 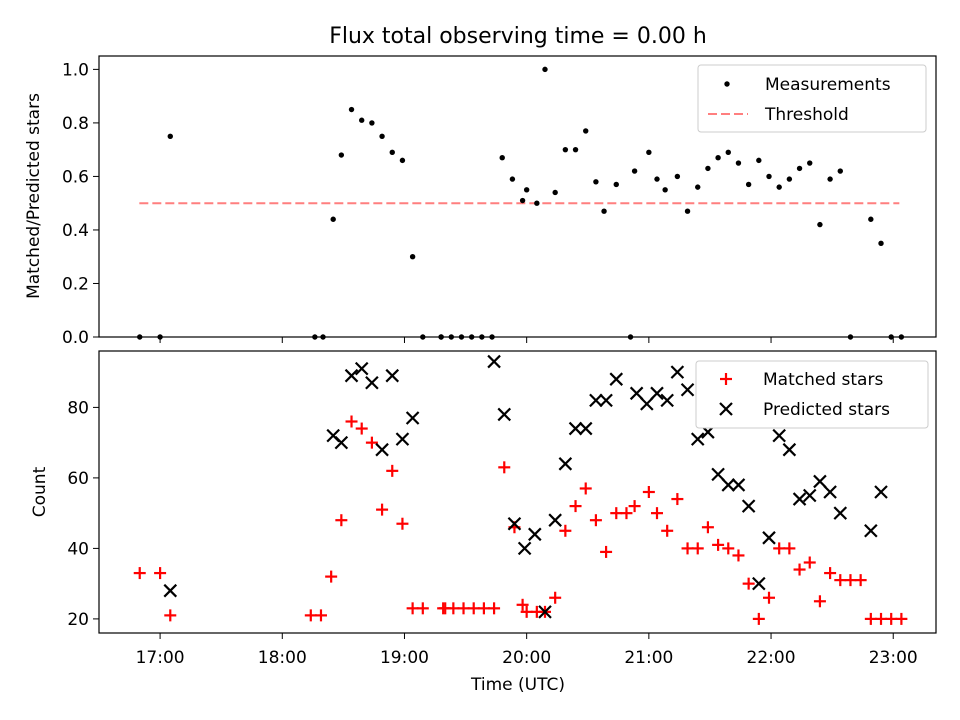 I want to click on chart-title: Flux total observing time = 0.00 h, so click(x=518, y=36).